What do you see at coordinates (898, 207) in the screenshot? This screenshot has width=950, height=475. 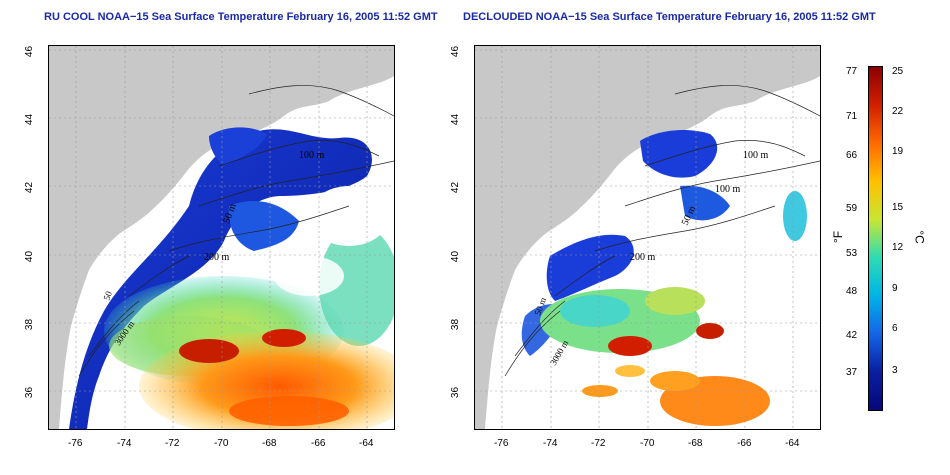 I see `celsius-tick: 15` at bounding box center [898, 207].